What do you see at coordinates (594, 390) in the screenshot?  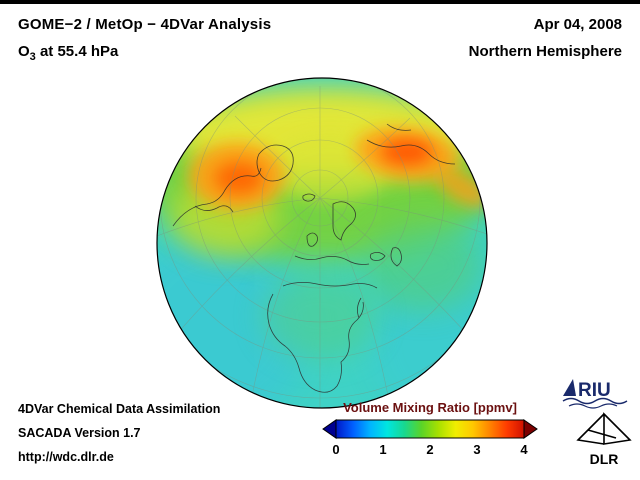 I see `riu-logo-text: RIU` at bounding box center [594, 390].